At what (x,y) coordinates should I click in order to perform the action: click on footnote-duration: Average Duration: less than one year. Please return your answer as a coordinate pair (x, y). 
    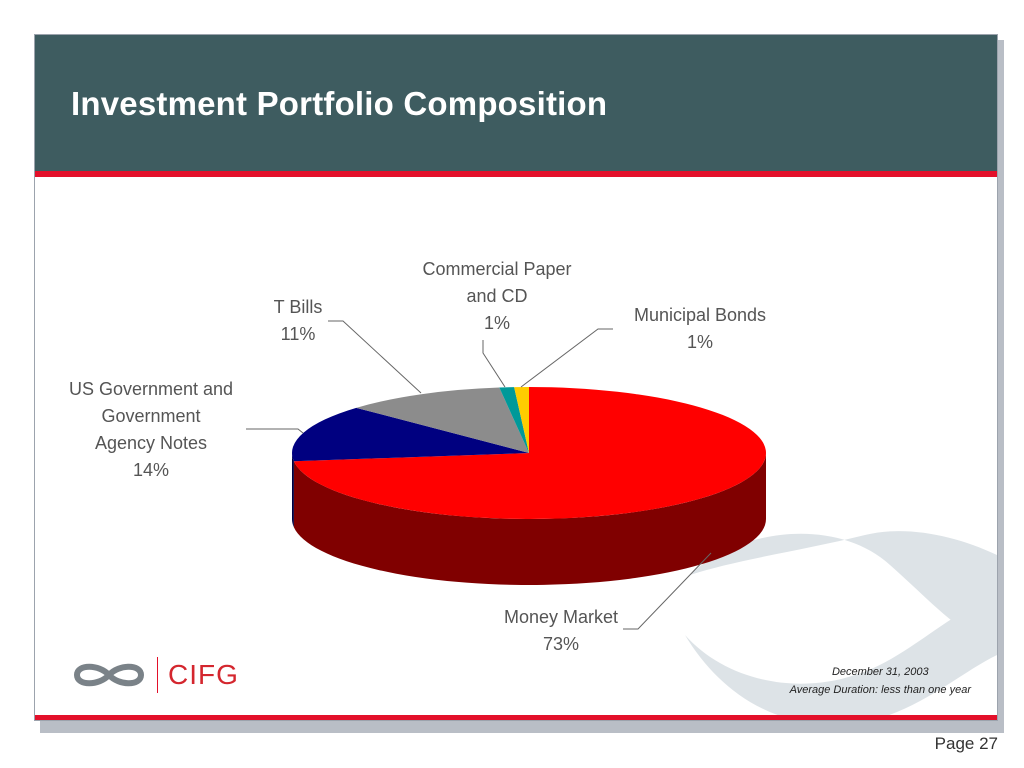
    Looking at the image, I should click on (880, 690).